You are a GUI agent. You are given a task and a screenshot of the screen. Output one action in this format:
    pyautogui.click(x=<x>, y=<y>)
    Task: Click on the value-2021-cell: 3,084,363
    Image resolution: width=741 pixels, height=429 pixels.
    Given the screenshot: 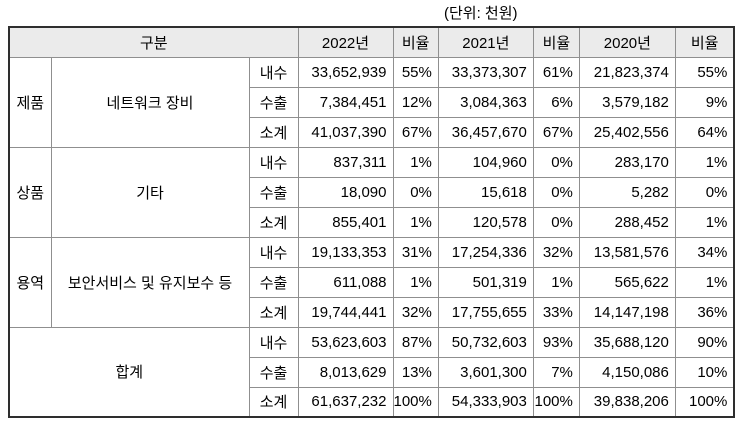 What is the action you would take?
    pyautogui.click(x=485, y=102)
    